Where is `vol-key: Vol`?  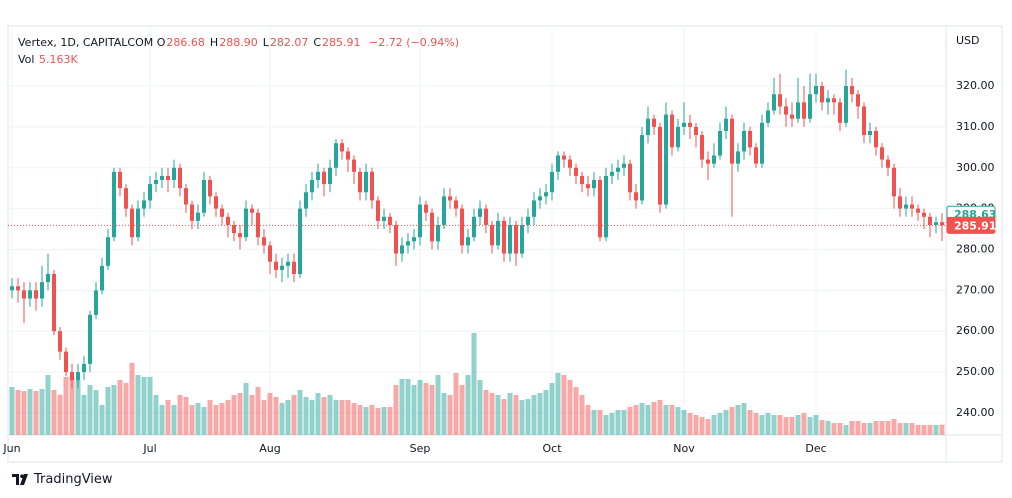
vol-key: Vol is located at coordinates (26, 59).